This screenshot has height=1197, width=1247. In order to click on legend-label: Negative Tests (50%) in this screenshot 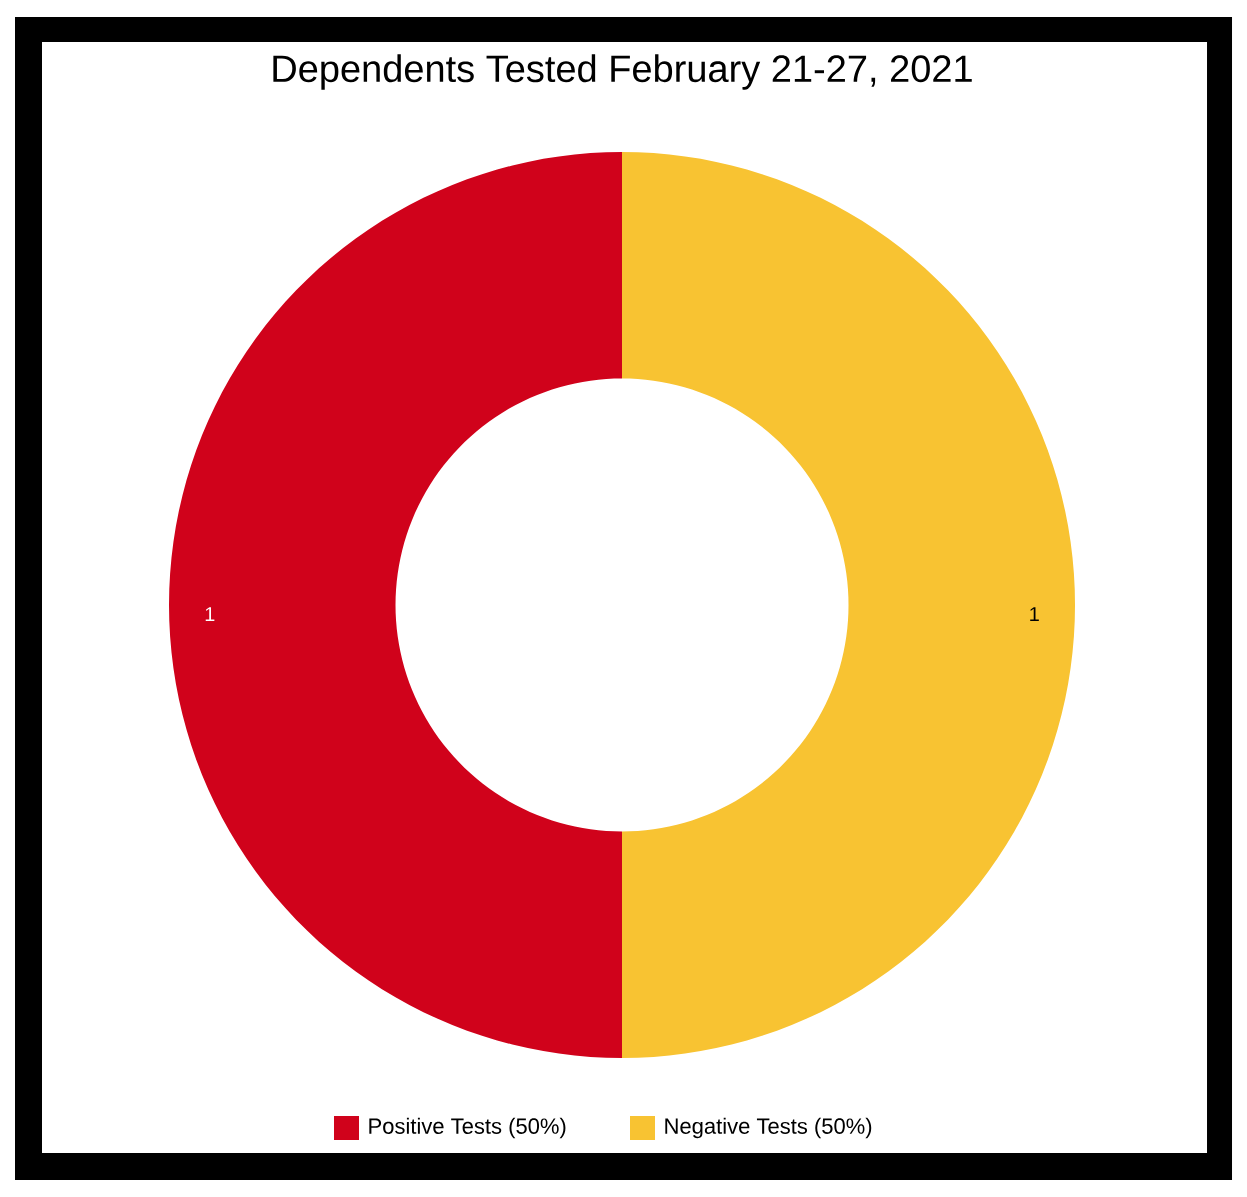, I will do `click(768, 1128)`.